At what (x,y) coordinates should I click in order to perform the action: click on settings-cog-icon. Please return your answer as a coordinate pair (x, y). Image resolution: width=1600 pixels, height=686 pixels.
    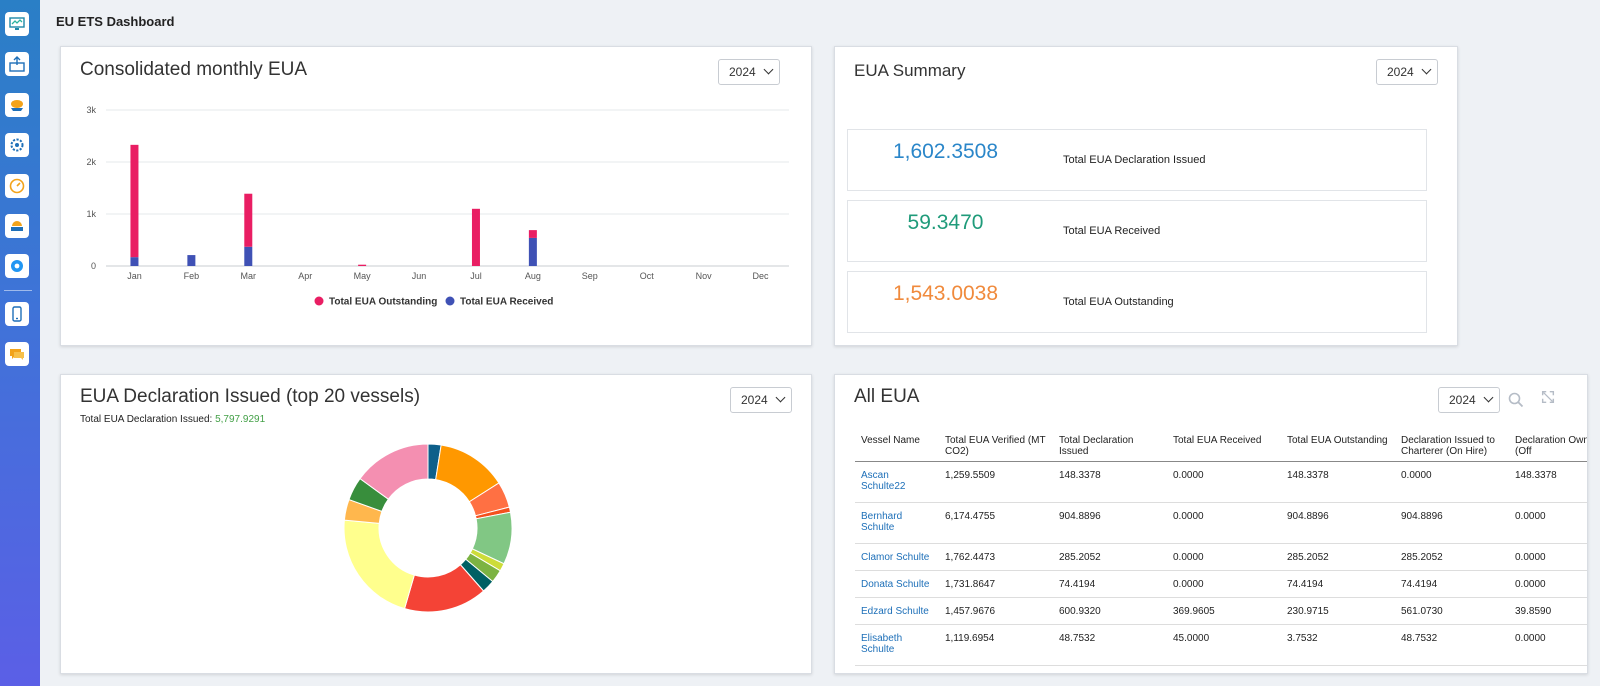
    Looking at the image, I should click on (17, 266).